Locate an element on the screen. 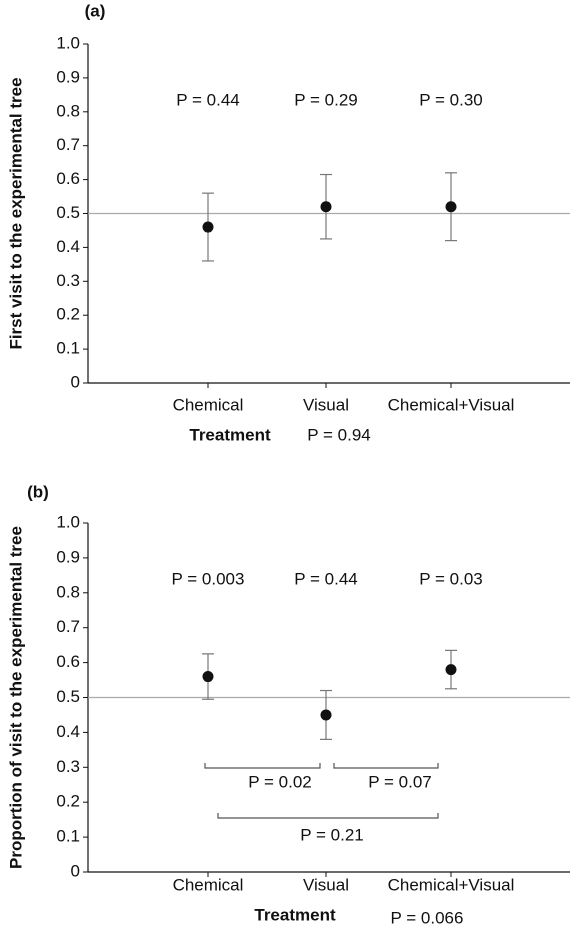 The image size is (574, 933). x-axis-note: P = 0.94 is located at coordinates (339, 434).